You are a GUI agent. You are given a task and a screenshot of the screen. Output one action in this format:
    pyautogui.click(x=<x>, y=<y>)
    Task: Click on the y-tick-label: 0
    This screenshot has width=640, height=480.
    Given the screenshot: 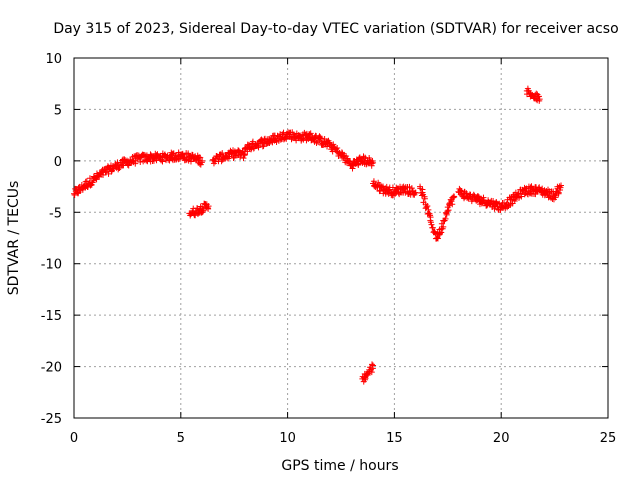 What is the action you would take?
    pyautogui.click(x=58, y=162)
    